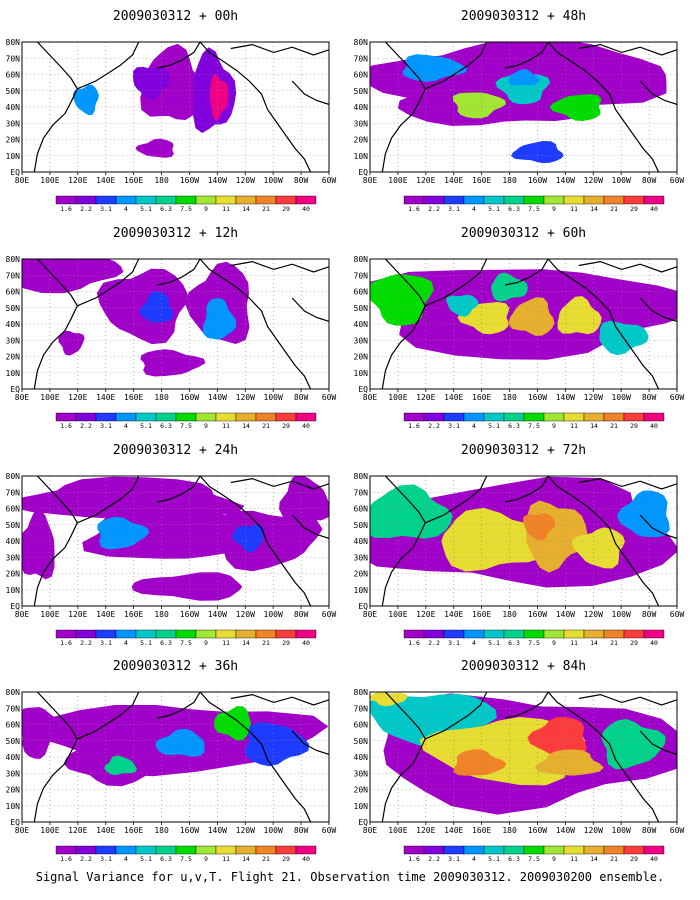 The height and width of the screenshot is (900, 700). I want to click on colorbar-label: 29, so click(634, 426).